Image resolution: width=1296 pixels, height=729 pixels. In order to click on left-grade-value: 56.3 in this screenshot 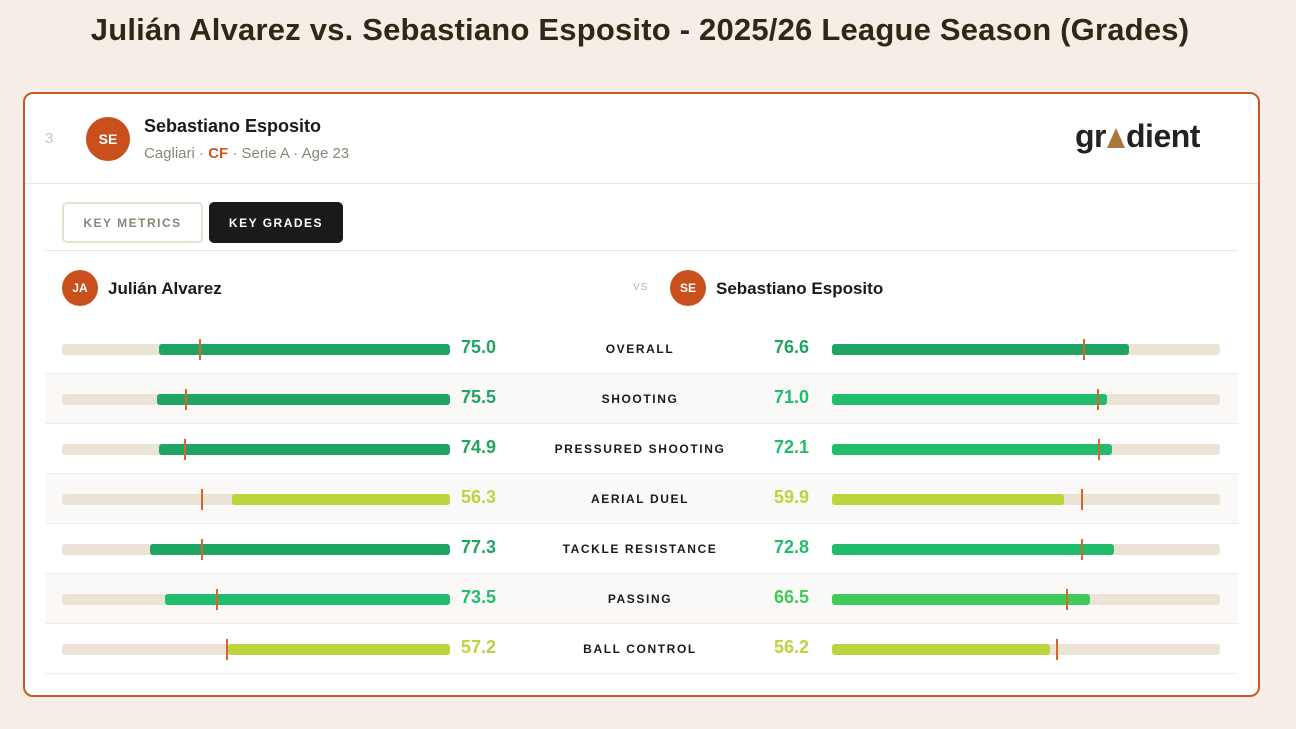, I will do `click(479, 497)`.